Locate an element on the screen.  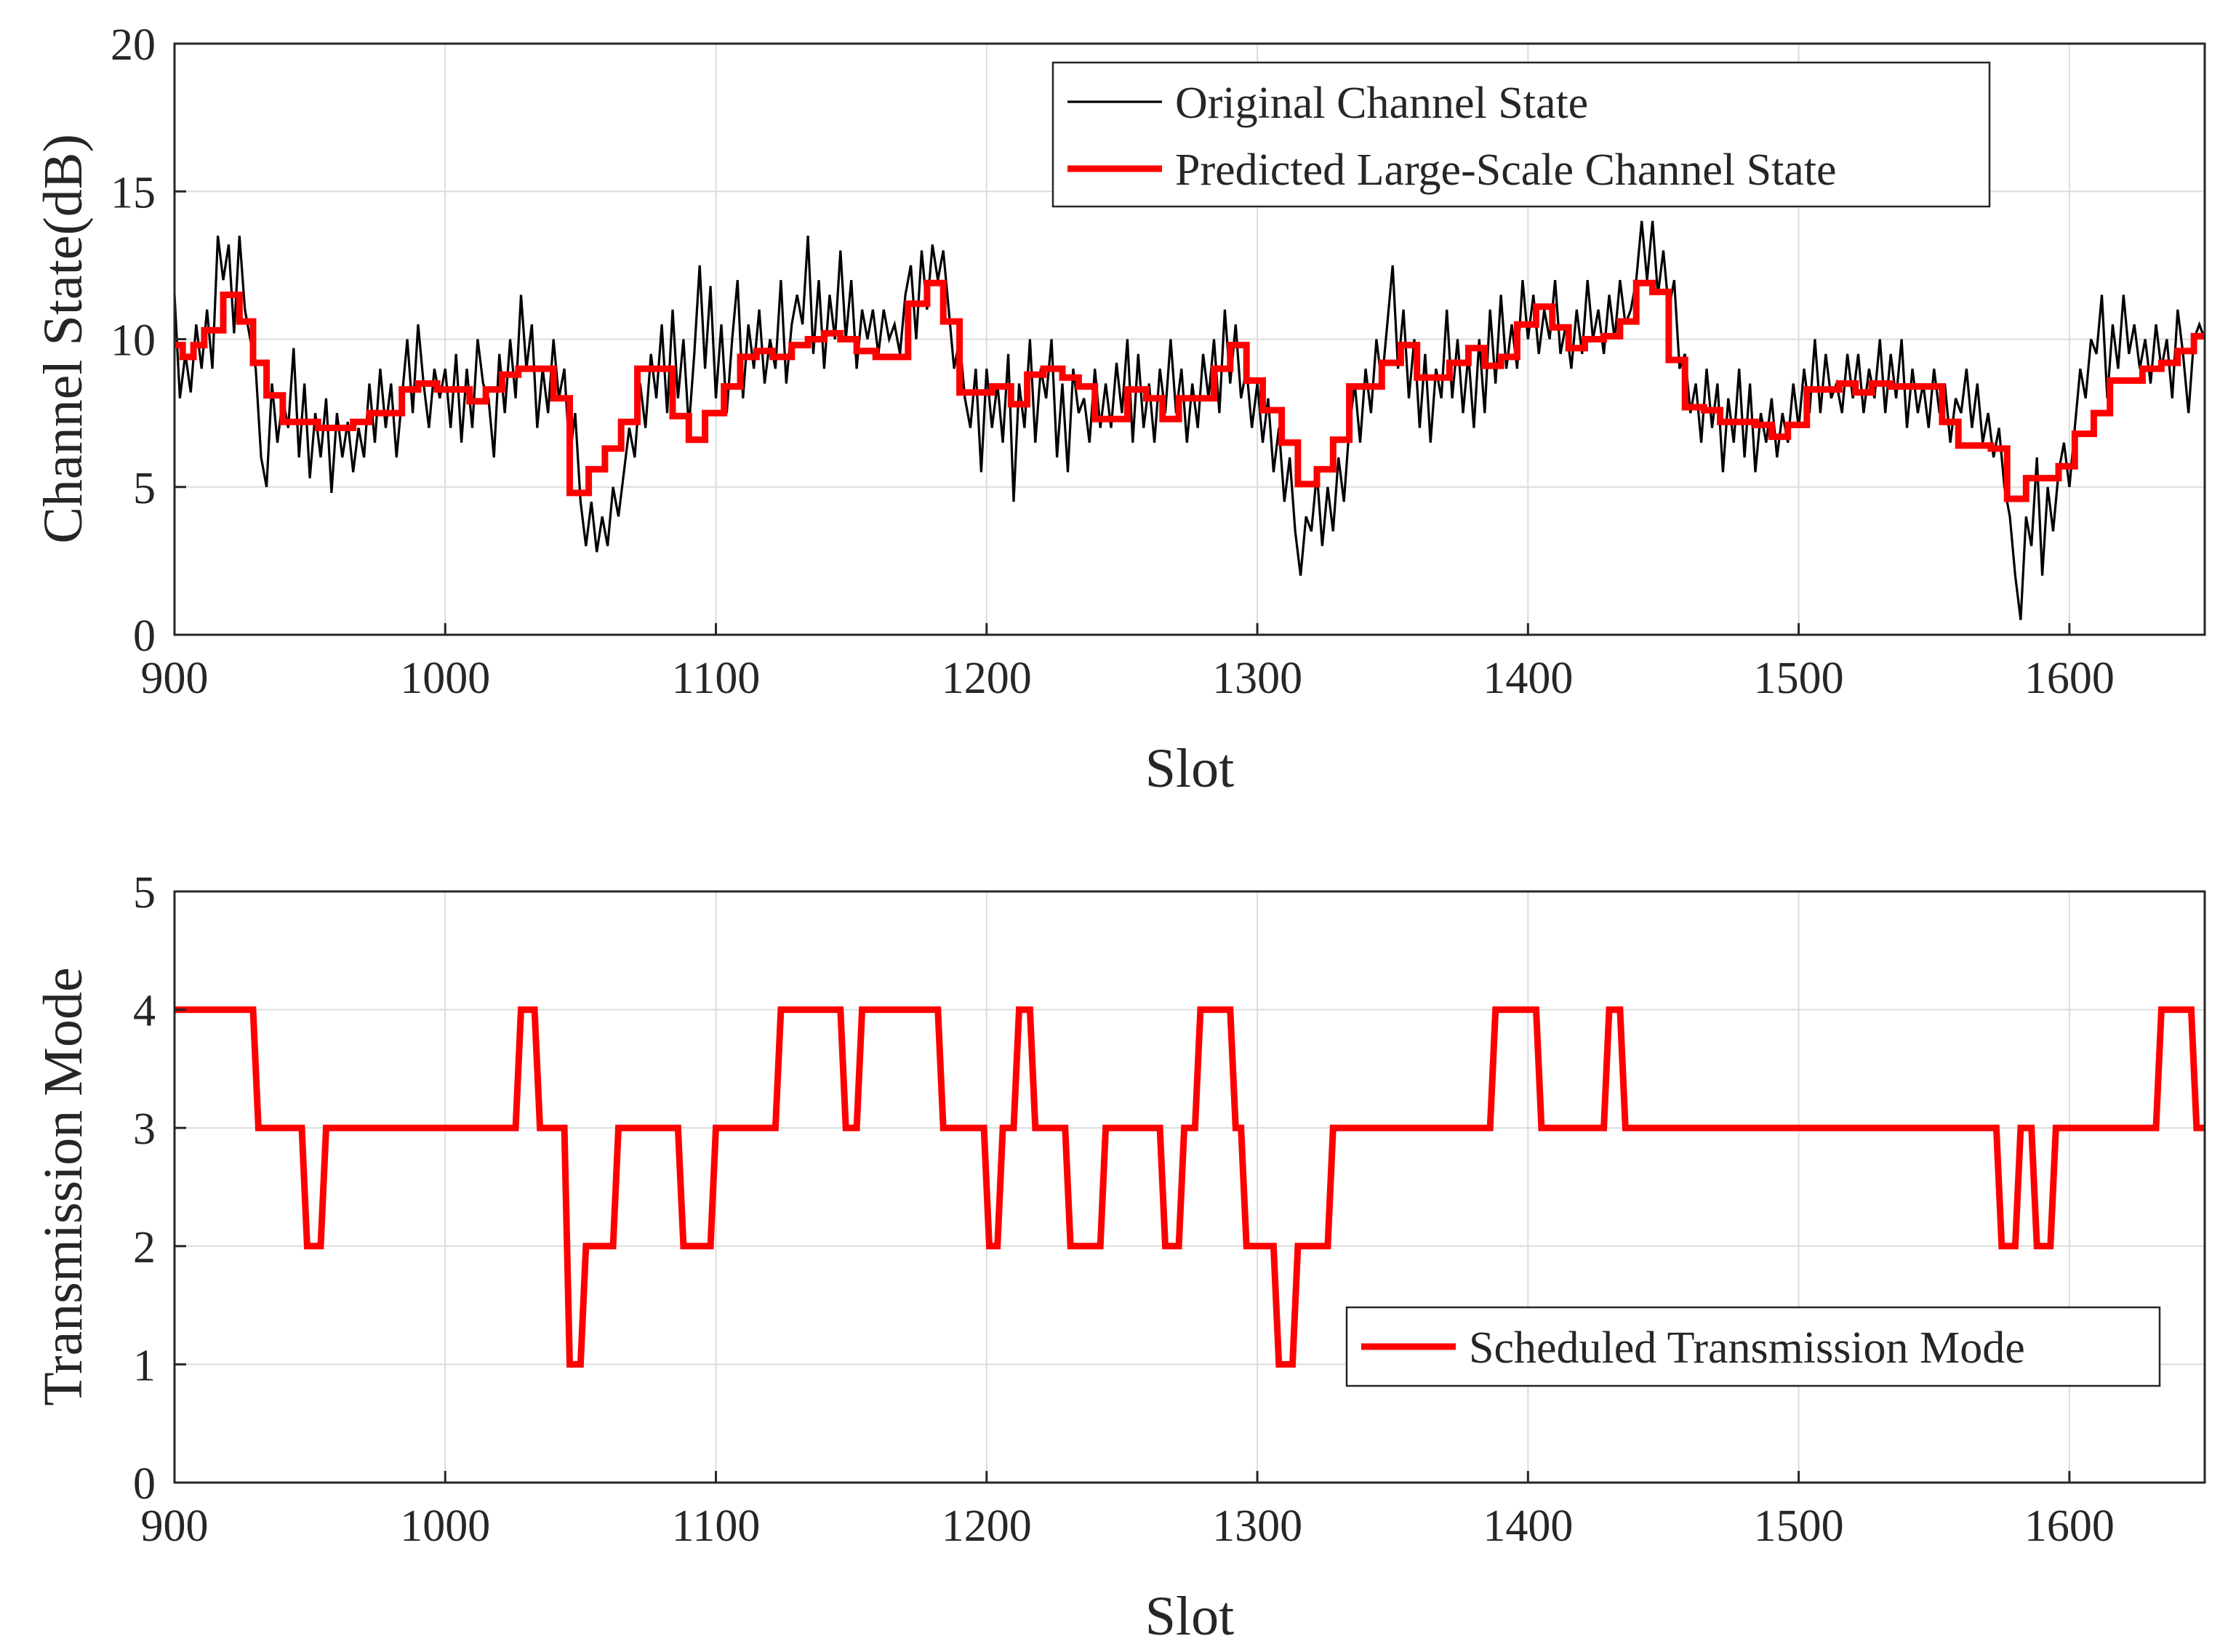
y-axis-label: Transmission Mode is located at coordinates (64, 1186).